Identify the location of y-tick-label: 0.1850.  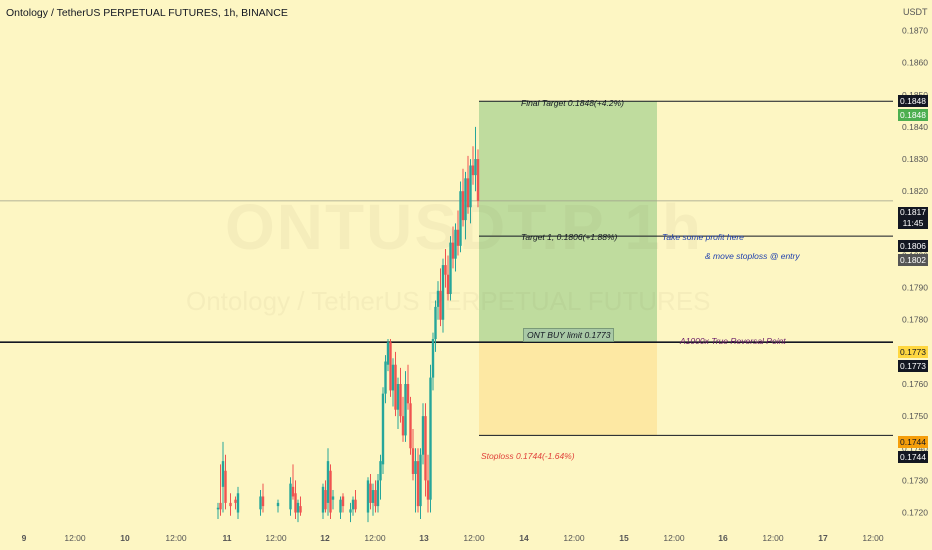
(915, 95).